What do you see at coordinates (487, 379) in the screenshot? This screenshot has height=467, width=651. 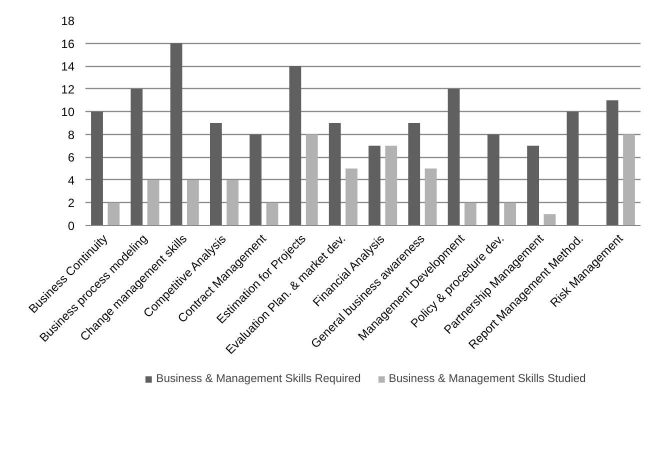 I see `legend-label: Business & Management Skills Studied` at bounding box center [487, 379].